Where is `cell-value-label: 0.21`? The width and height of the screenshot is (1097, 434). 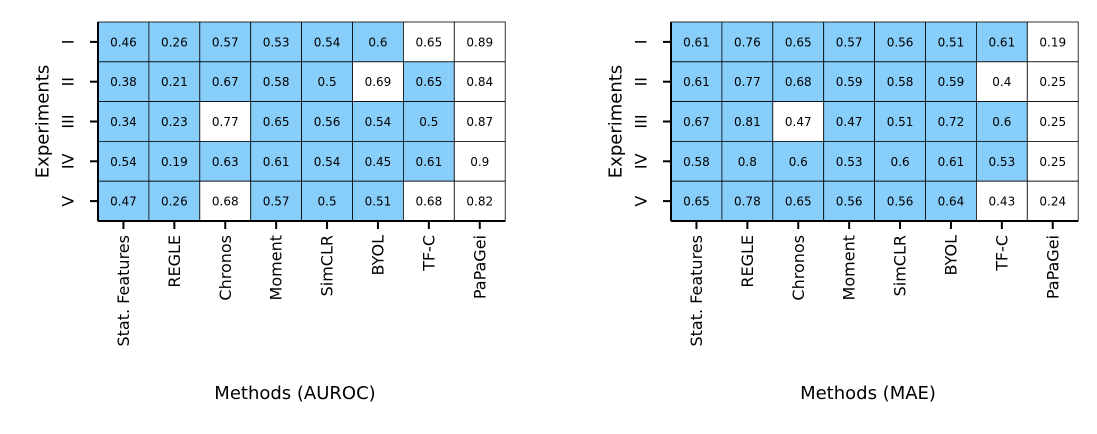 cell-value-label: 0.21 is located at coordinates (174, 82).